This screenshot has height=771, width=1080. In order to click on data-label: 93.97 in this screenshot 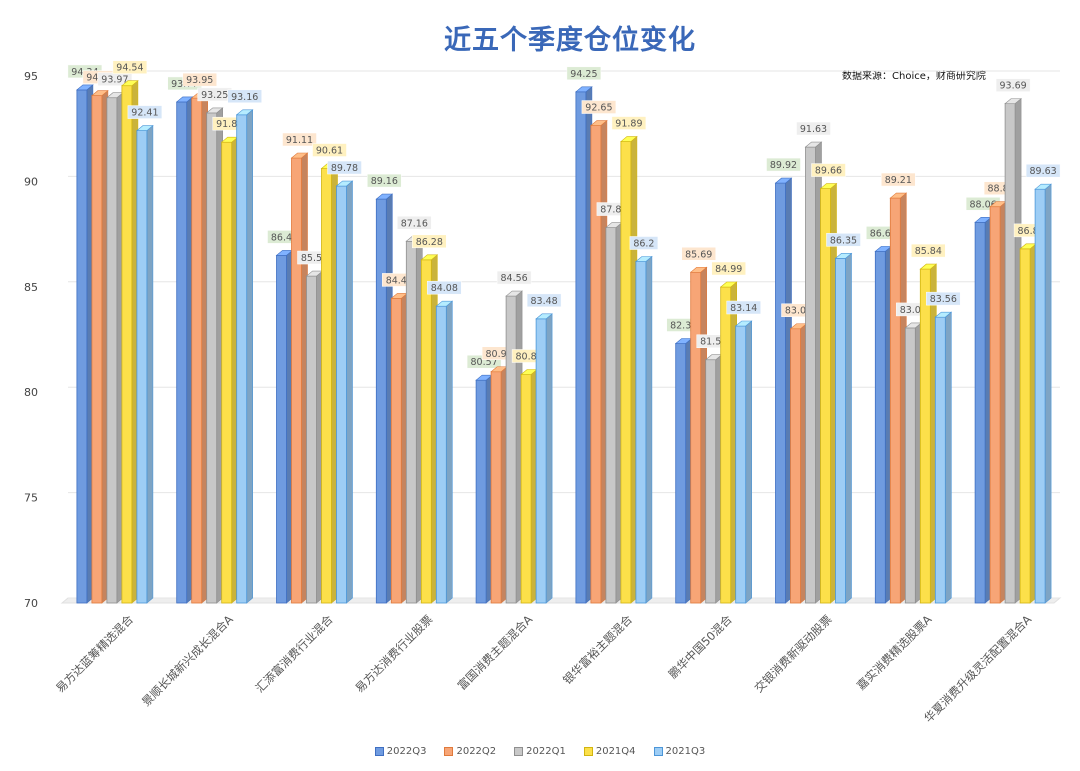, I will do `click(114, 80)`.